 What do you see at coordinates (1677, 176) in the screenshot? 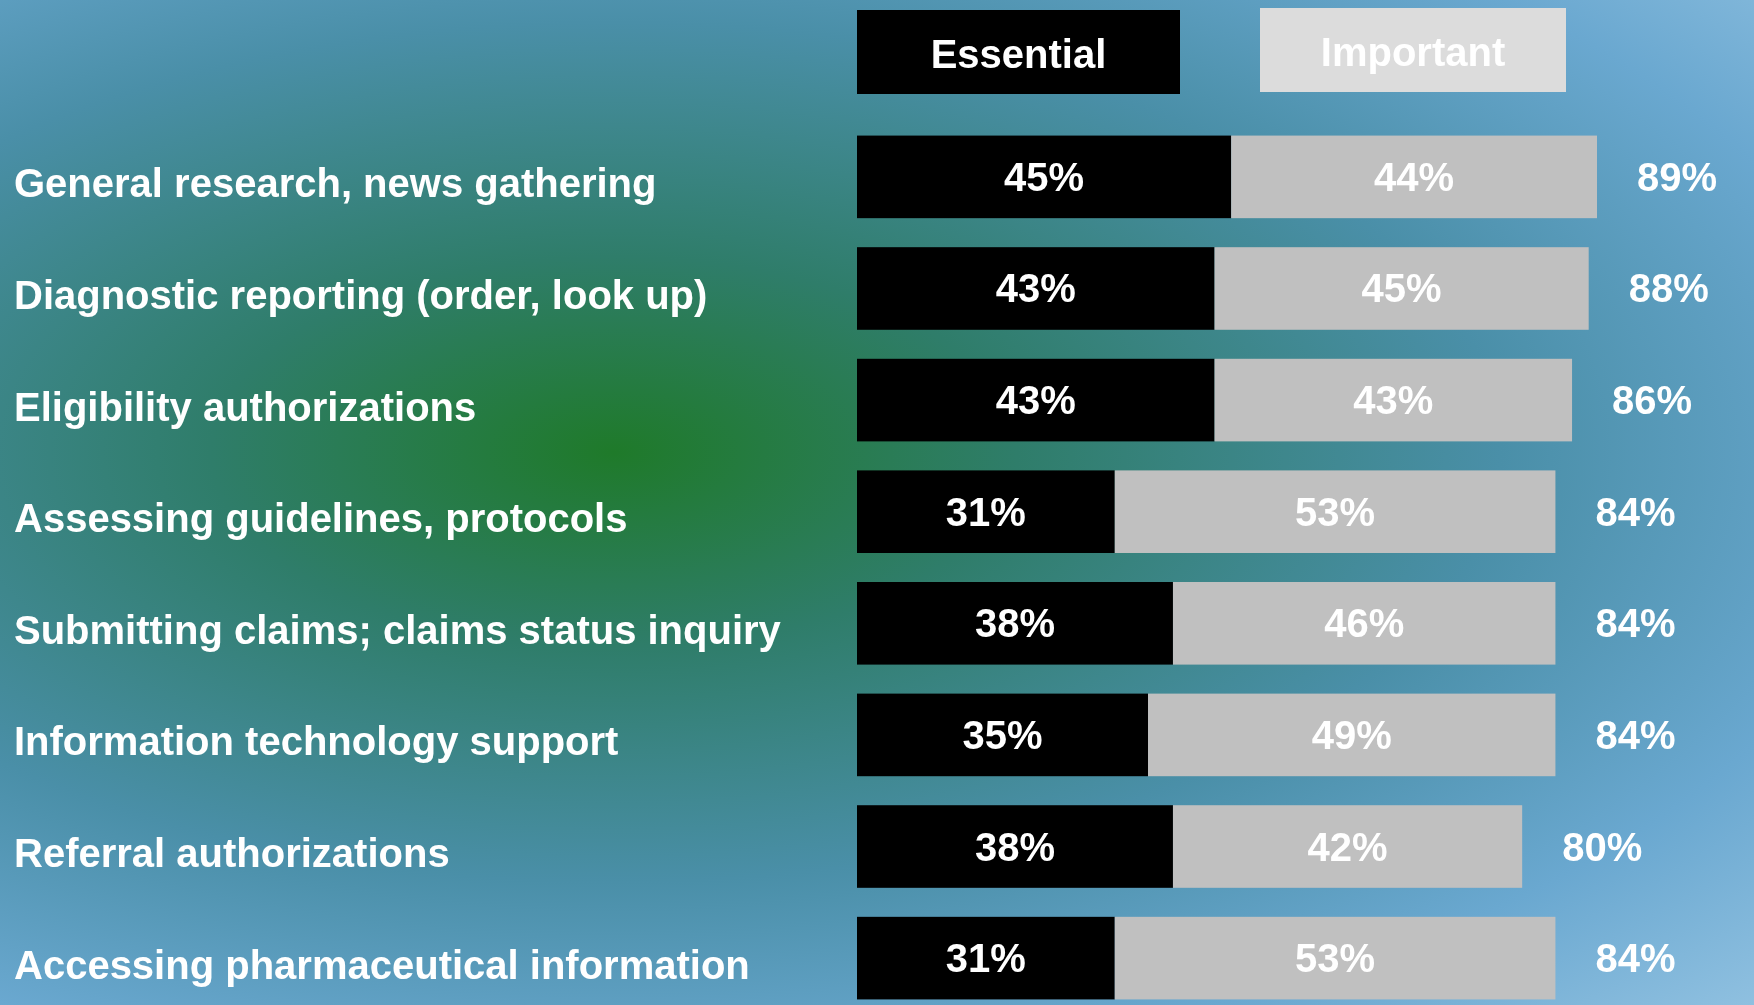
I see `total-label: 89%` at bounding box center [1677, 176].